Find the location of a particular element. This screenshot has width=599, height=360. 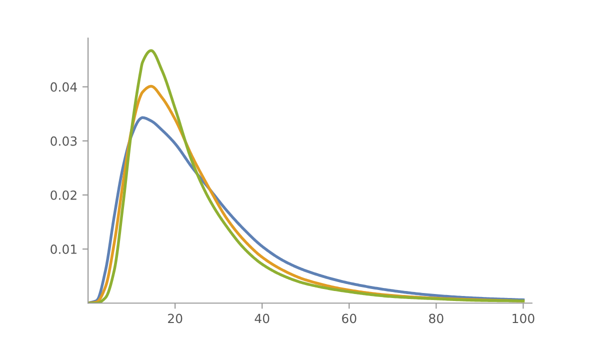

x-tick-label: 40 is located at coordinates (262, 319).